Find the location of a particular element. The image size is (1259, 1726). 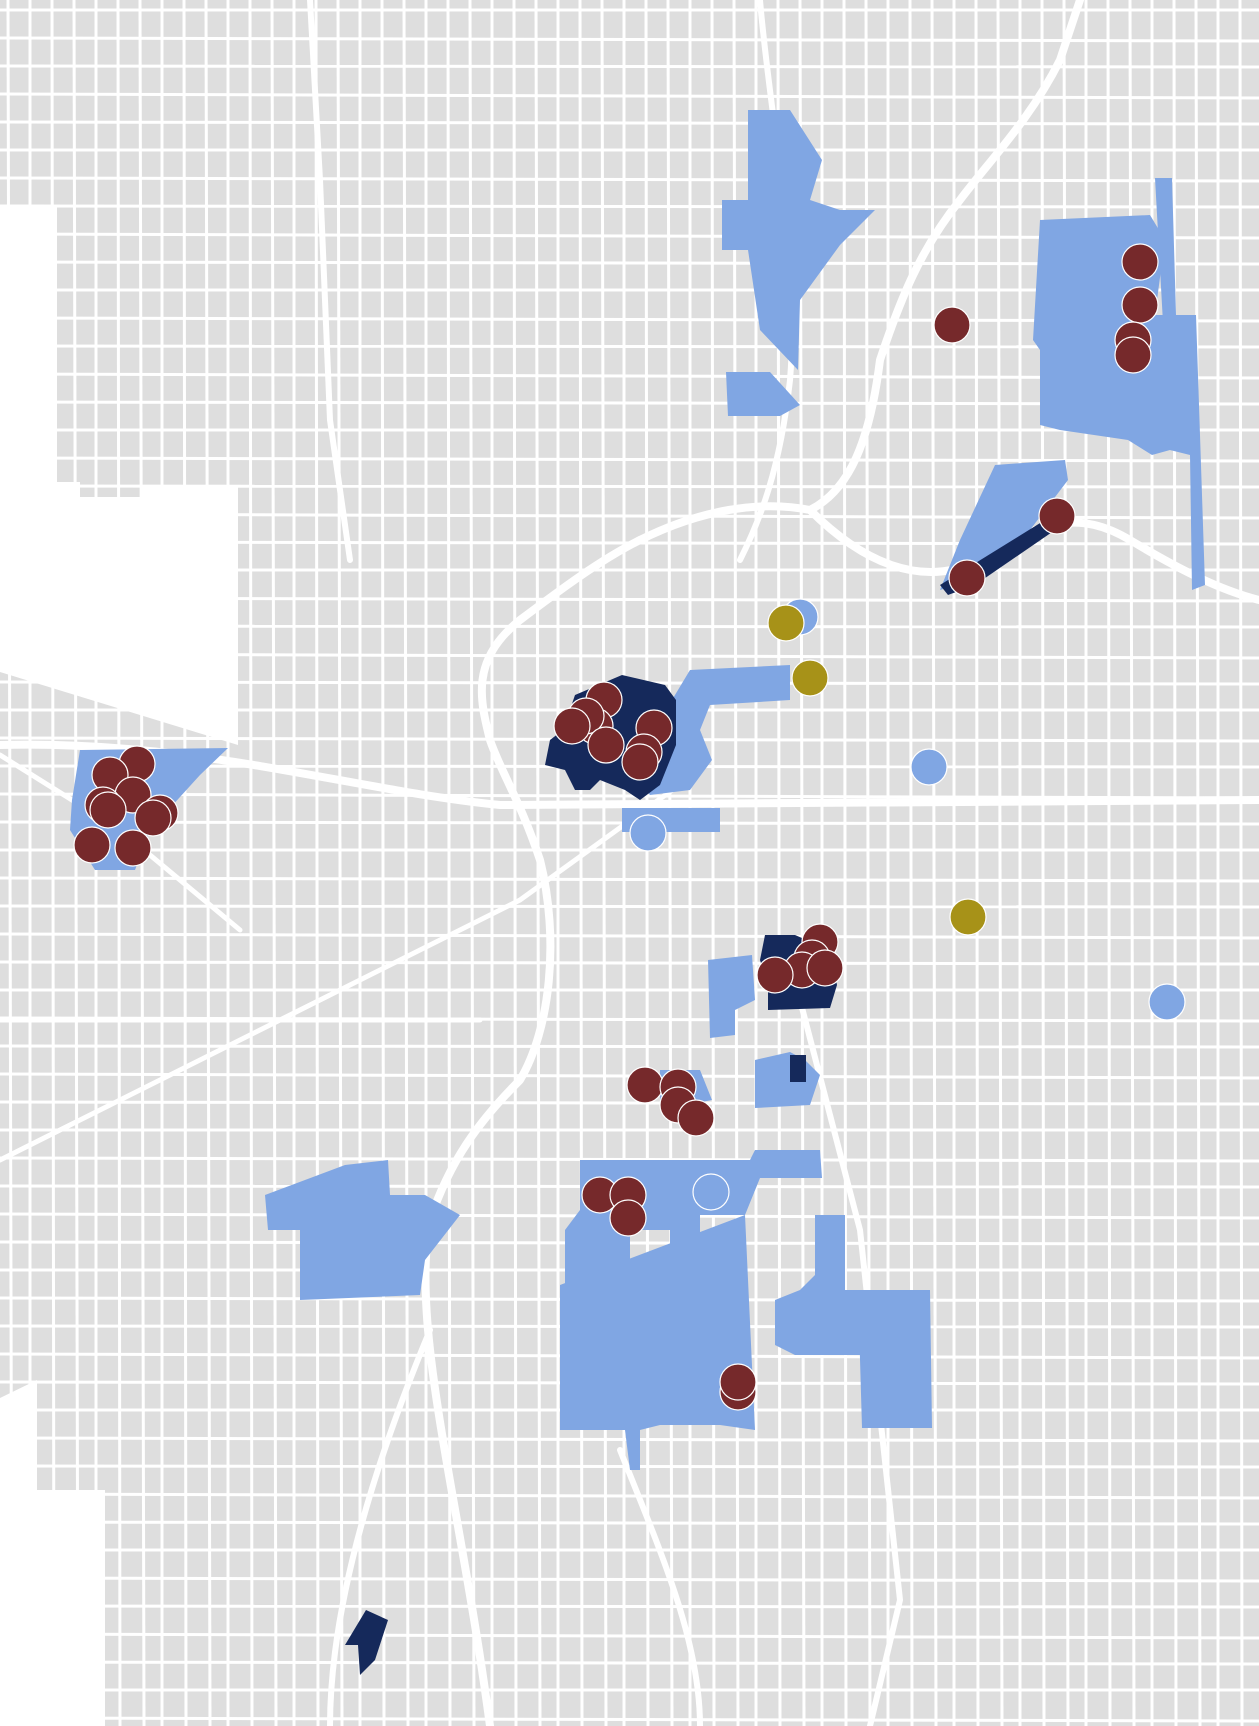

parcel-south-far-right is located at coordinates (895, 1359).